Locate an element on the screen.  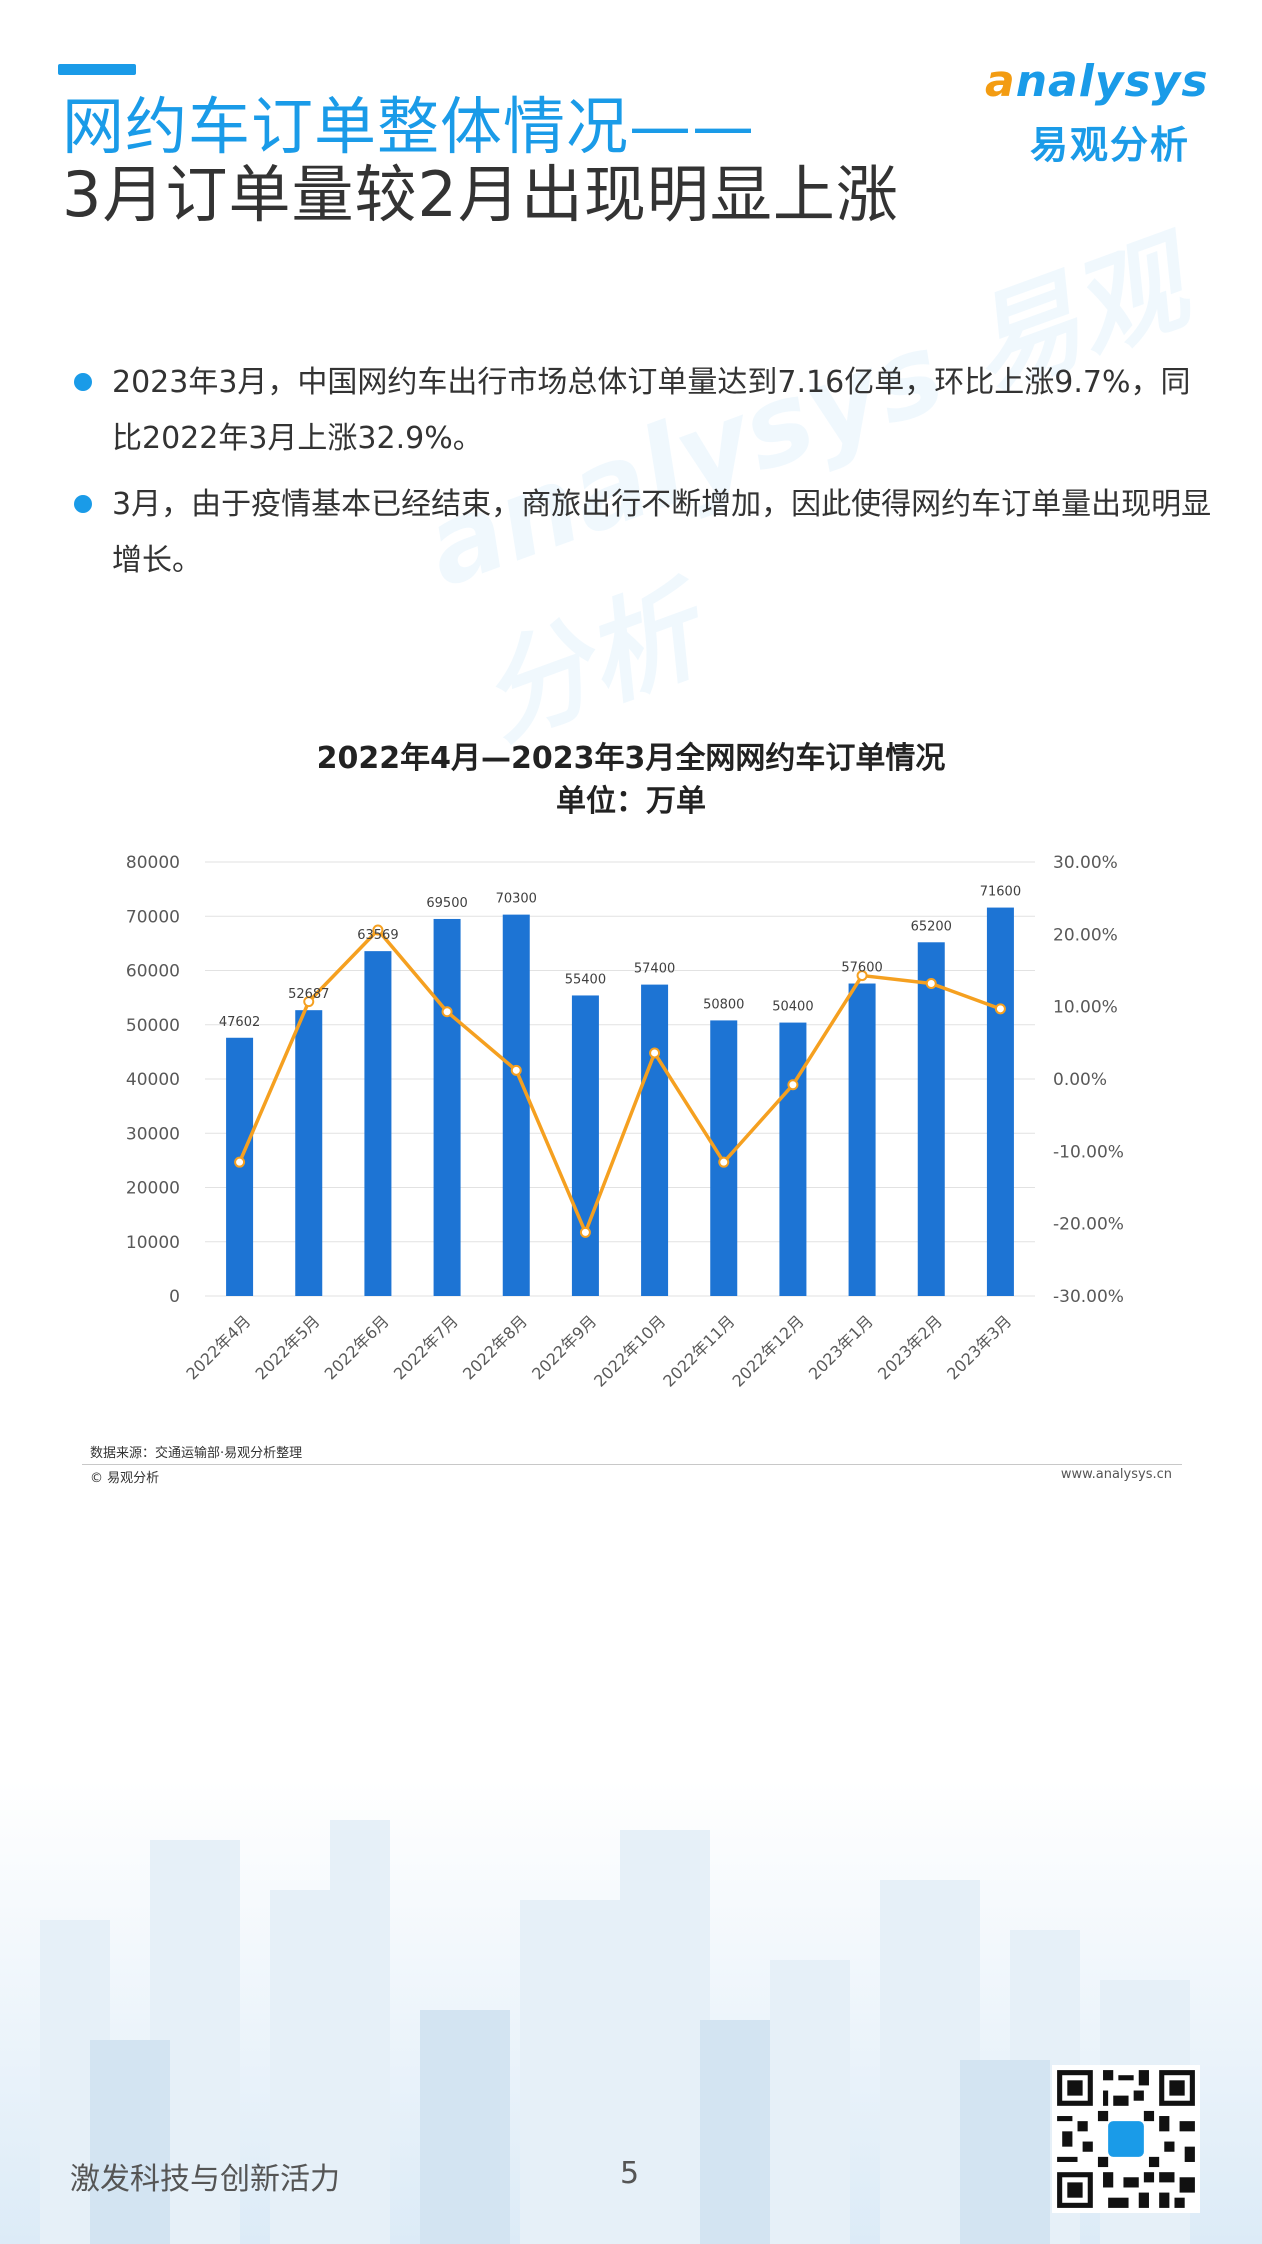
y-right-tick-label: -20.00% is located at coordinates (1088, 1225).